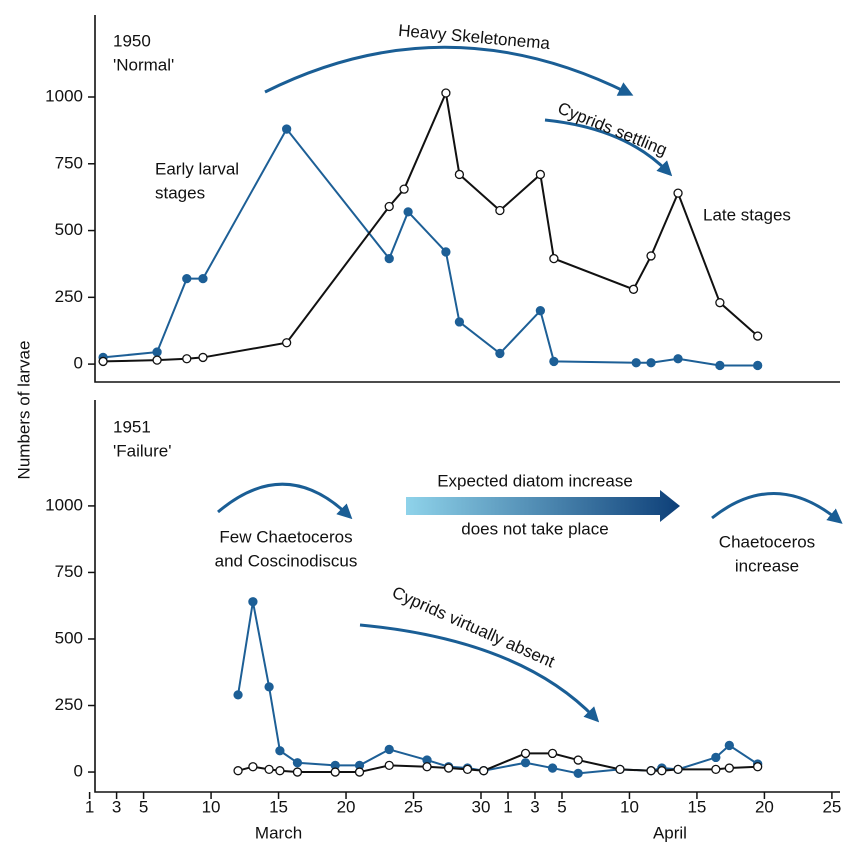 The image size is (860, 845). I want to click on series-line, so click(497, 763).